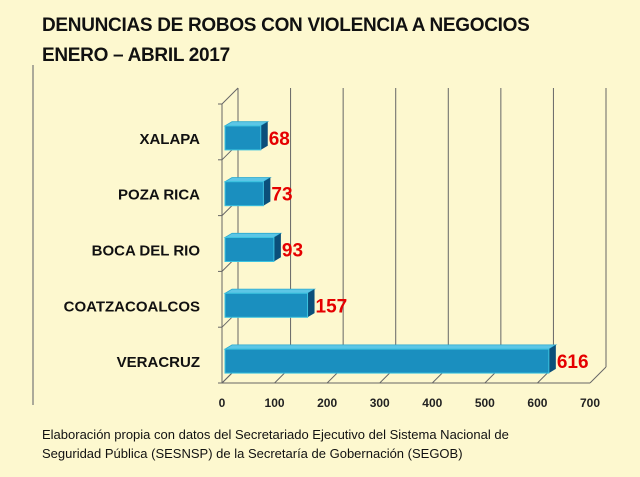  What do you see at coordinates (275, 403) in the screenshot?
I see `x-tick-label: 100` at bounding box center [275, 403].